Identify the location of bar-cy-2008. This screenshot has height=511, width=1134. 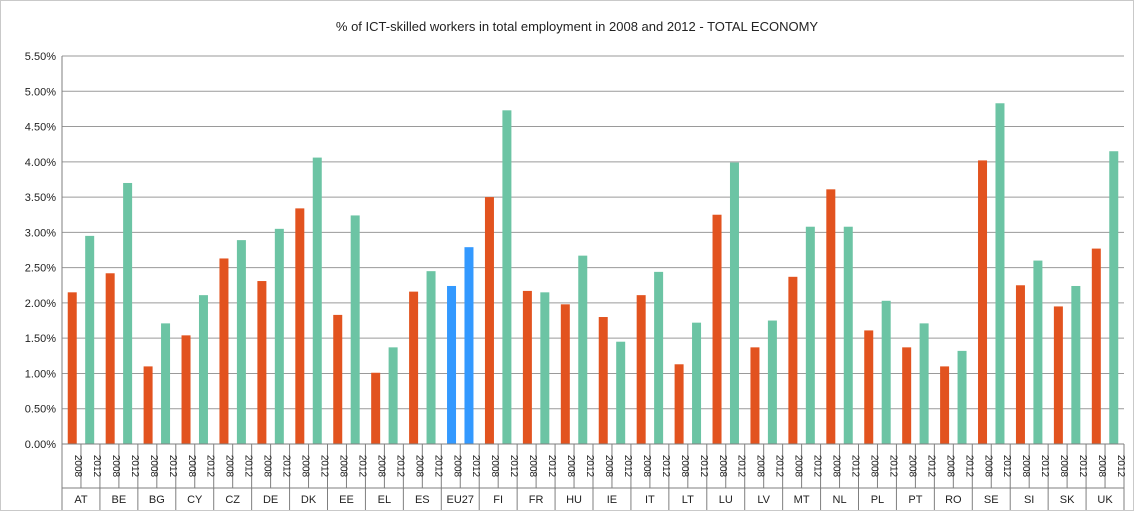
(186, 389).